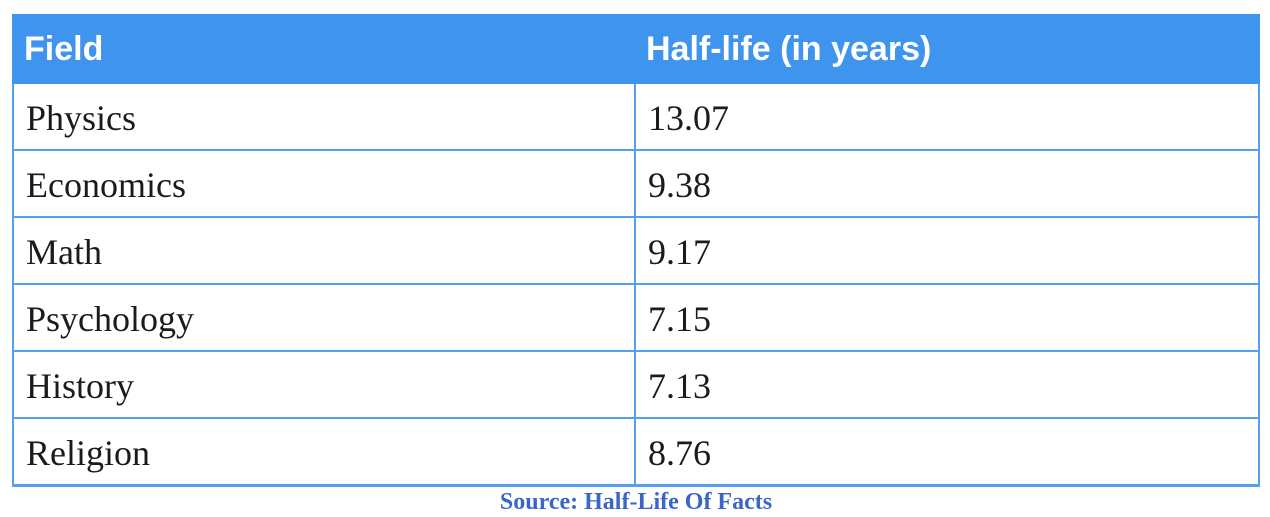 The image size is (1270, 517). What do you see at coordinates (324, 384) in the screenshot?
I see `field-cell: History` at bounding box center [324, 384].